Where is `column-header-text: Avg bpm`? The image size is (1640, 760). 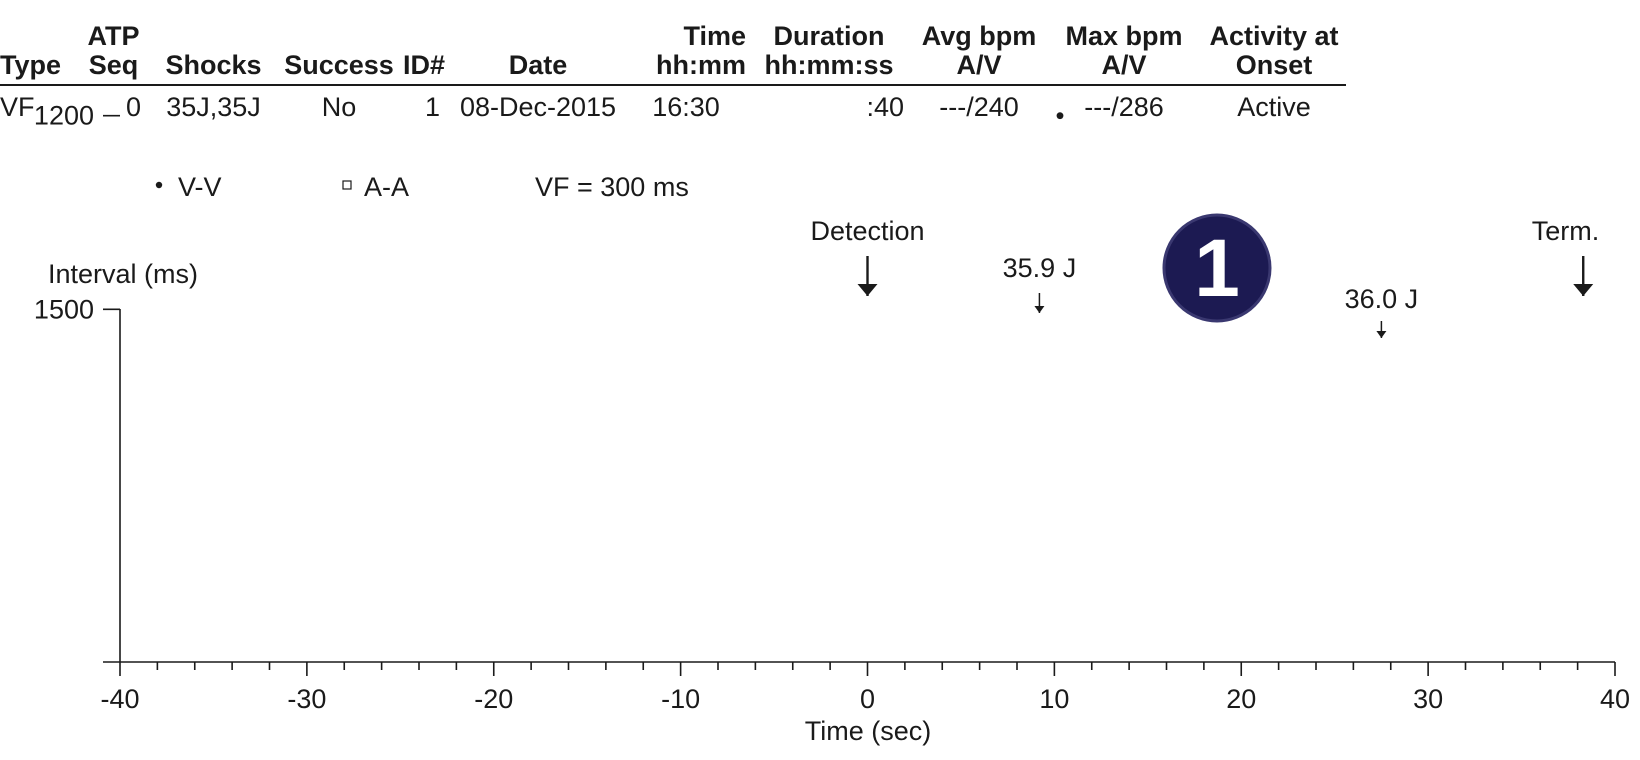 column-header-text: Avg bpm is located at coordinates (979, 36).